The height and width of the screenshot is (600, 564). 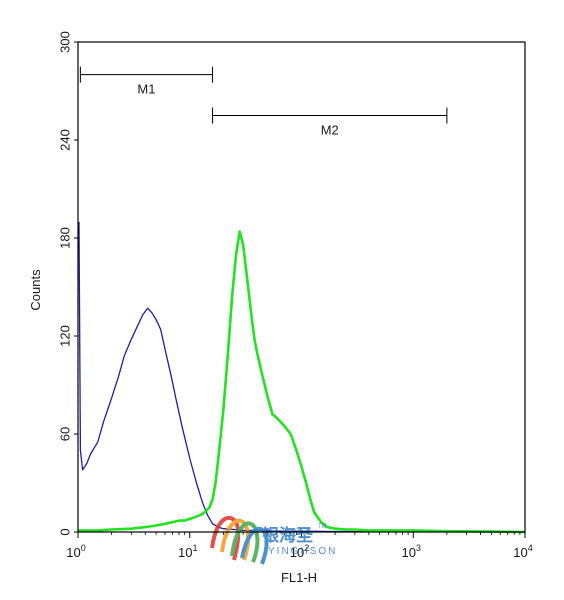 I want to click on y-tick-label: 0, so click(x=64, y=531).